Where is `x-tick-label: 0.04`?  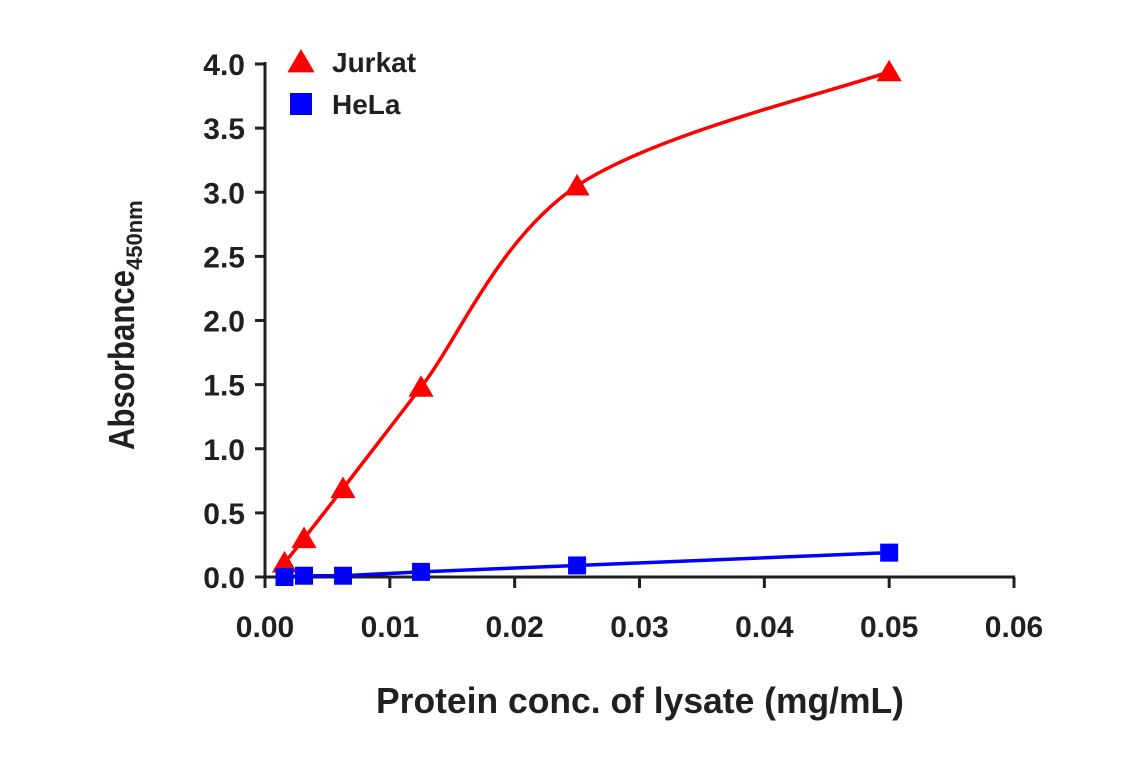 x-tick-label: 0.04 is located at coordinates (764, 627).